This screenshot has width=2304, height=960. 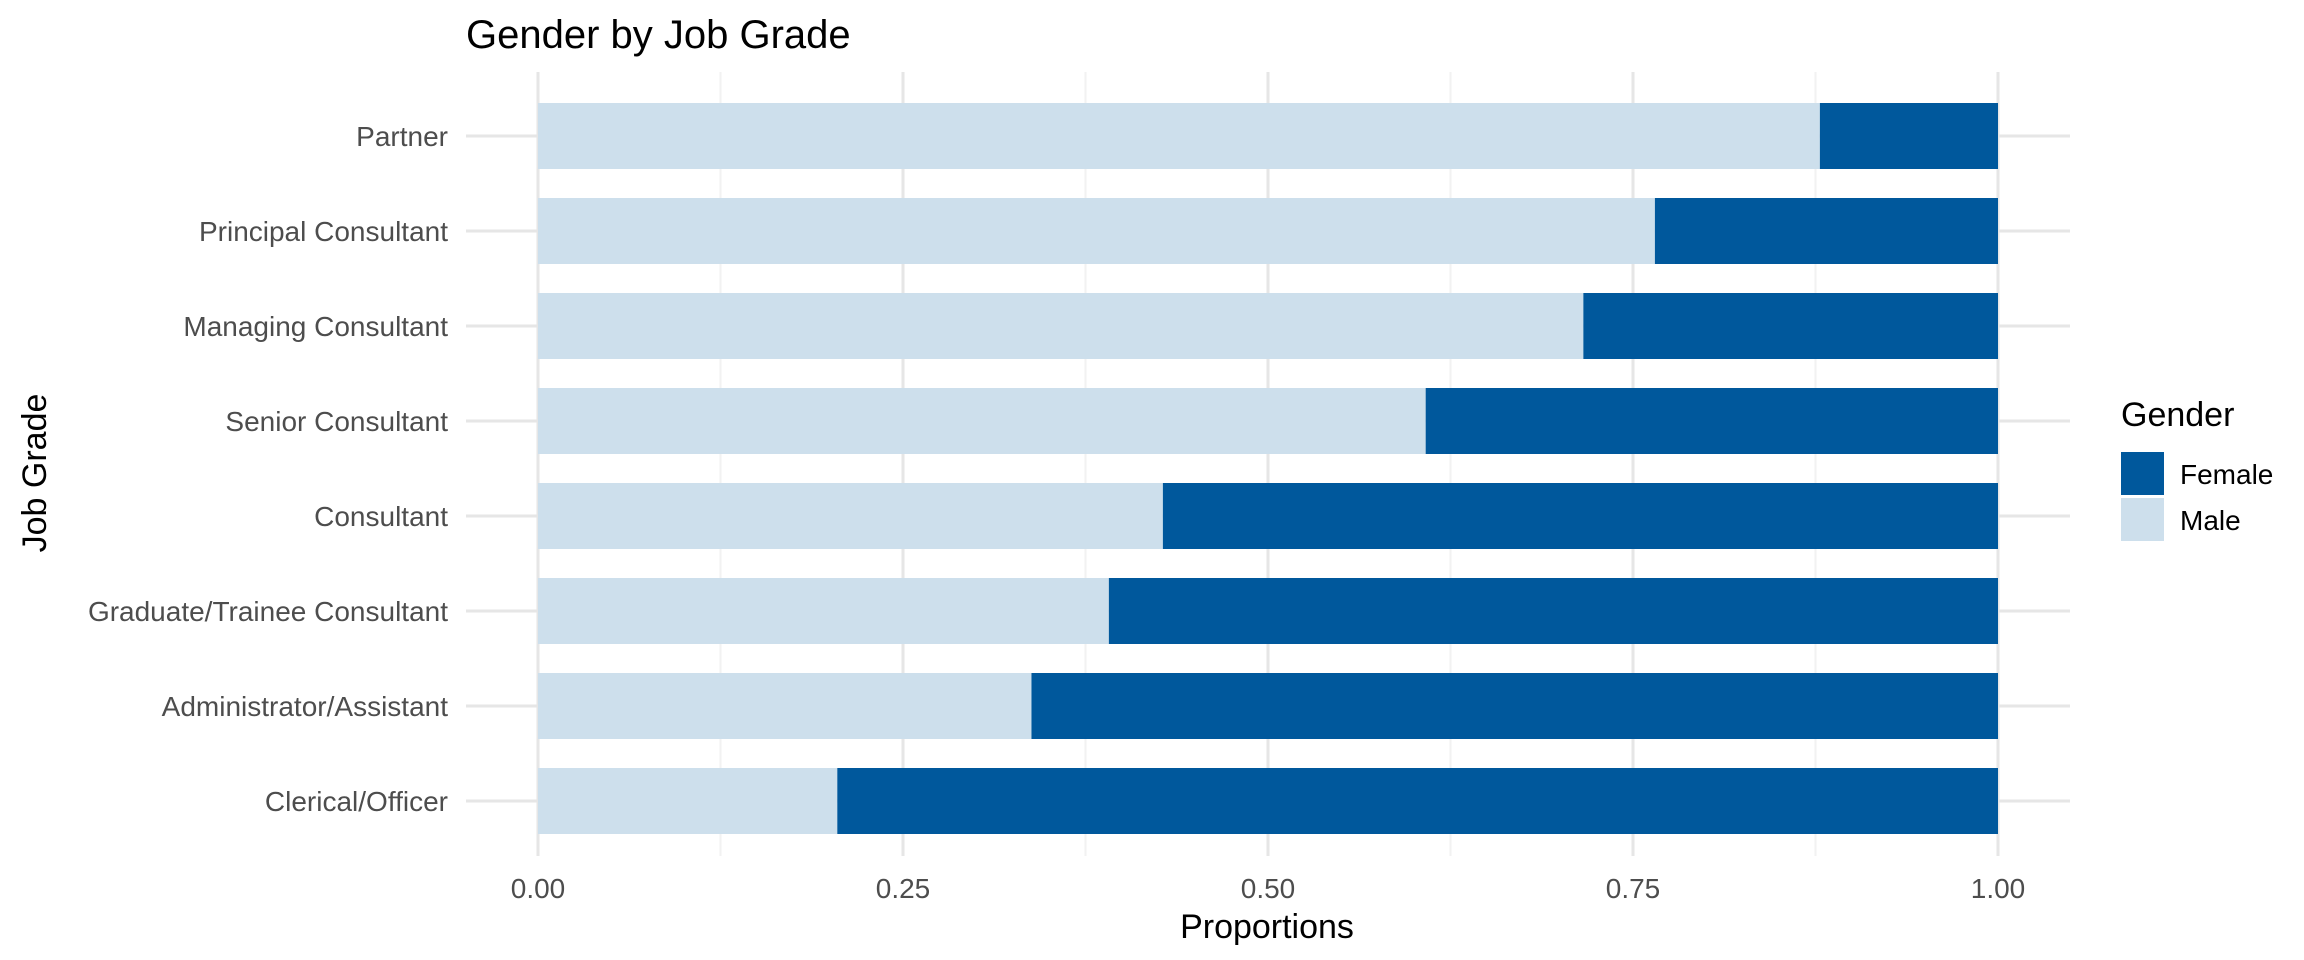 I want to click on x-tick-label: 0.00, so click(x=538, y=888).